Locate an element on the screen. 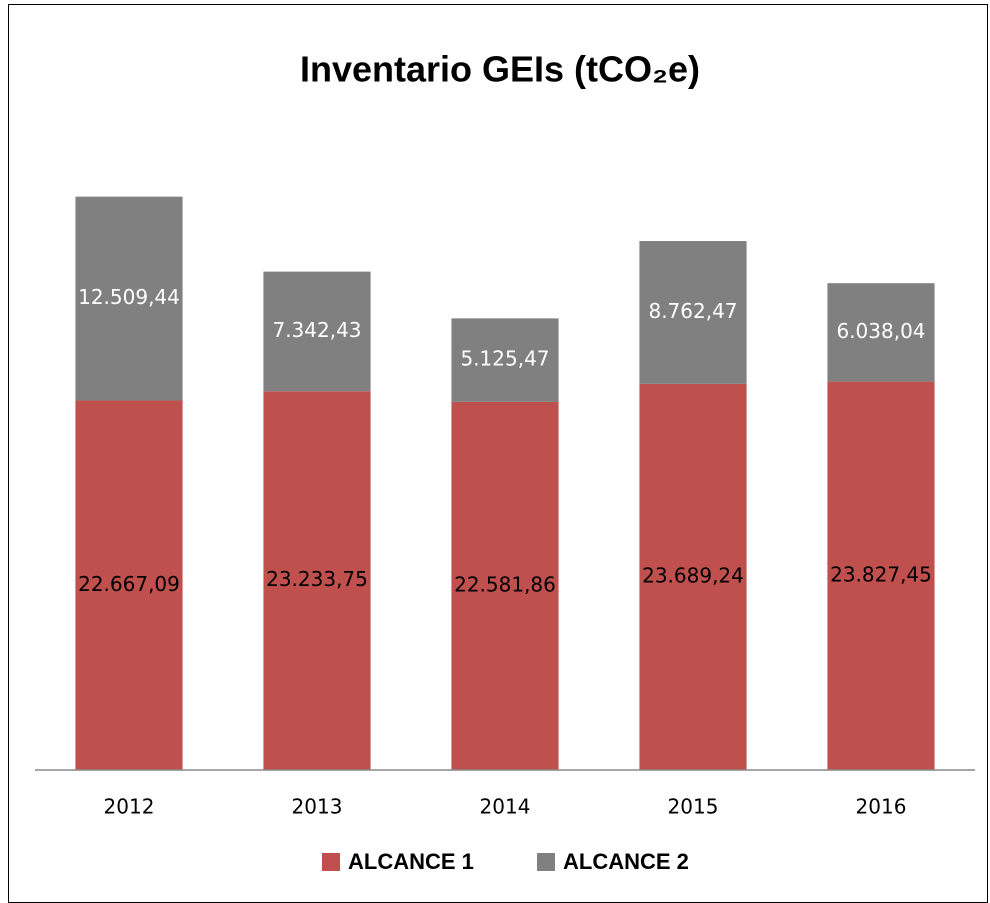  data-label: 12.509,44 is located at coordinates (129, 297).